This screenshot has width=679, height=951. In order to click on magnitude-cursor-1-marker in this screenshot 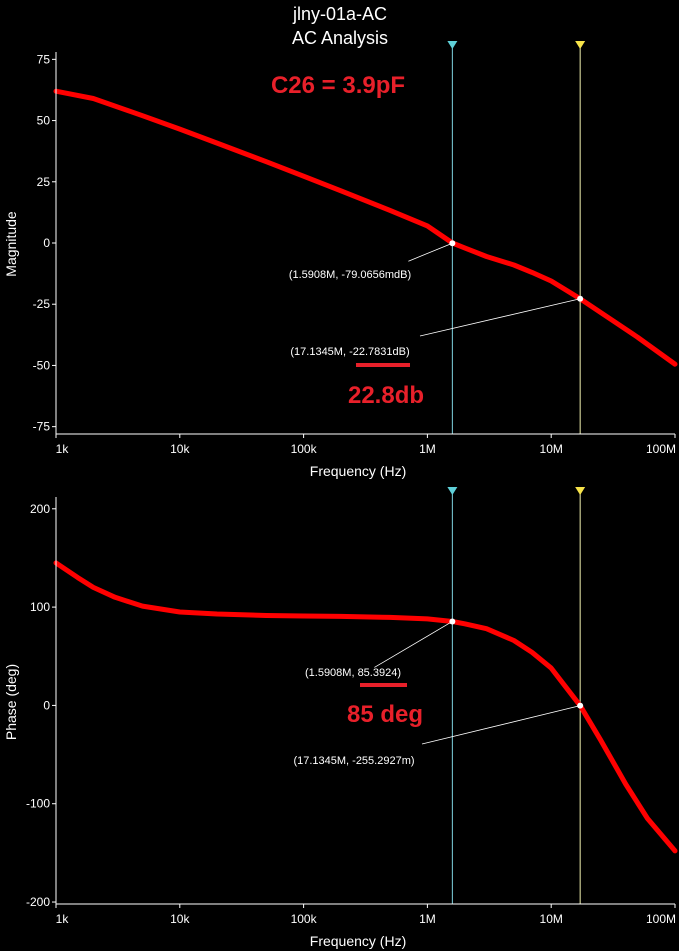, I will do `click(452, 243)`.